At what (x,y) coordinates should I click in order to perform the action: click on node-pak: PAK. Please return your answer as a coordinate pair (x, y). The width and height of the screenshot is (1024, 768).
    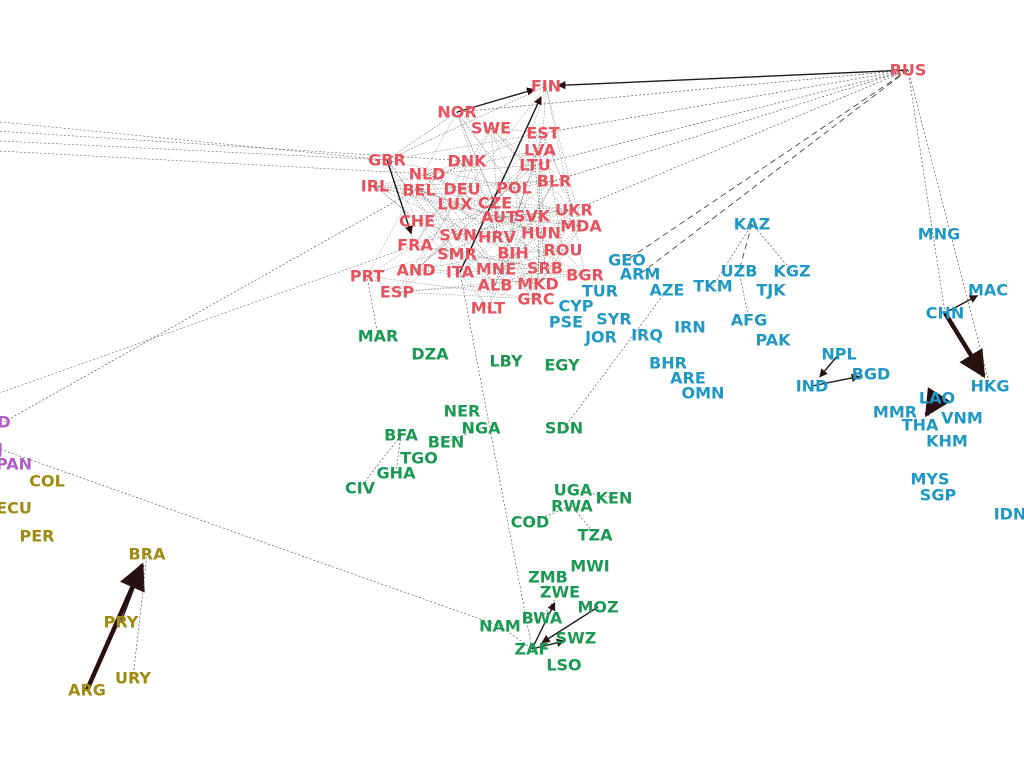
    Looking at the image, I should click on (773, 340).